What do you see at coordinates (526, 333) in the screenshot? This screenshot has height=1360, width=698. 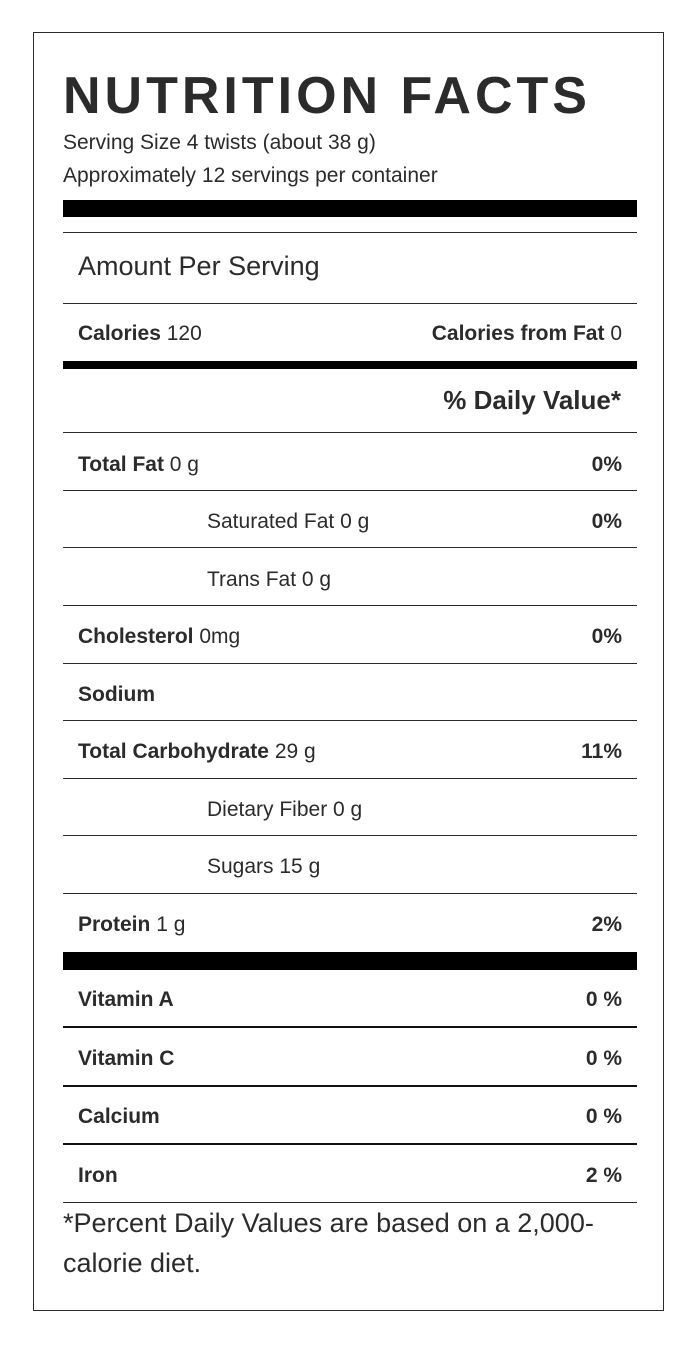 I see `calories-from-fat: Calories from Fat 0` at bounding box center [526, 333].